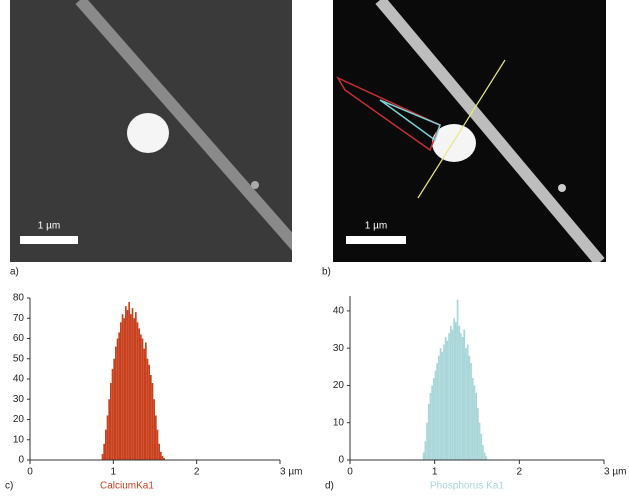 The image size is (629, 499). Describe the element at coordinates (19, 318) in the screenshot. I see `y-tick-label: 70` at that location.